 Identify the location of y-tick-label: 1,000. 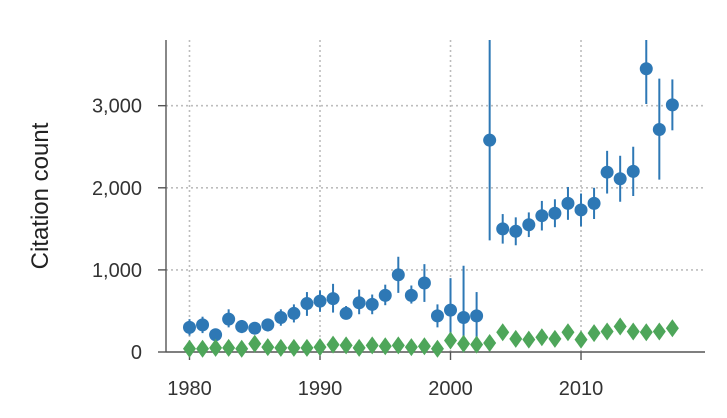
(117, 271).